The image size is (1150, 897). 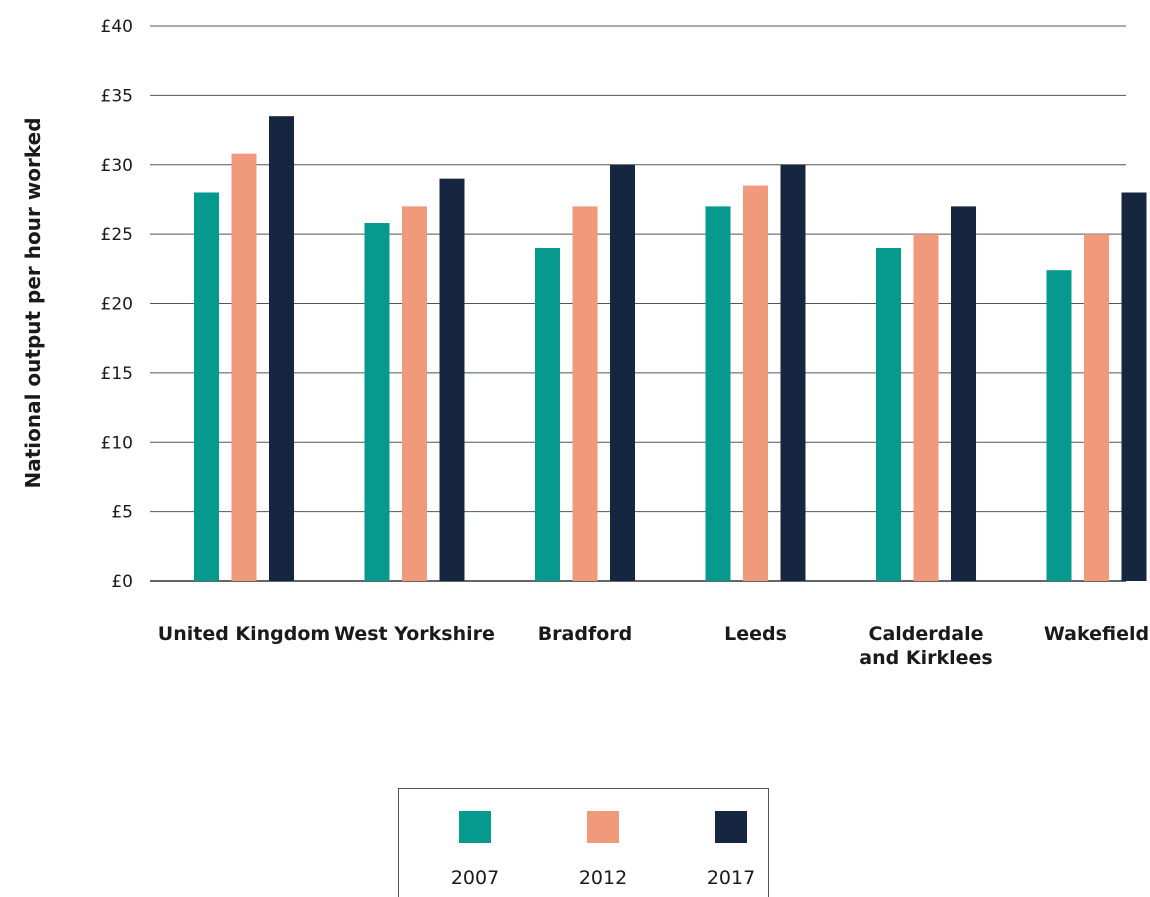 What do you see at coordinates (117, 96) in the screenshot?
I see `y-tick-label: £35` at bounding box center [117, 96].